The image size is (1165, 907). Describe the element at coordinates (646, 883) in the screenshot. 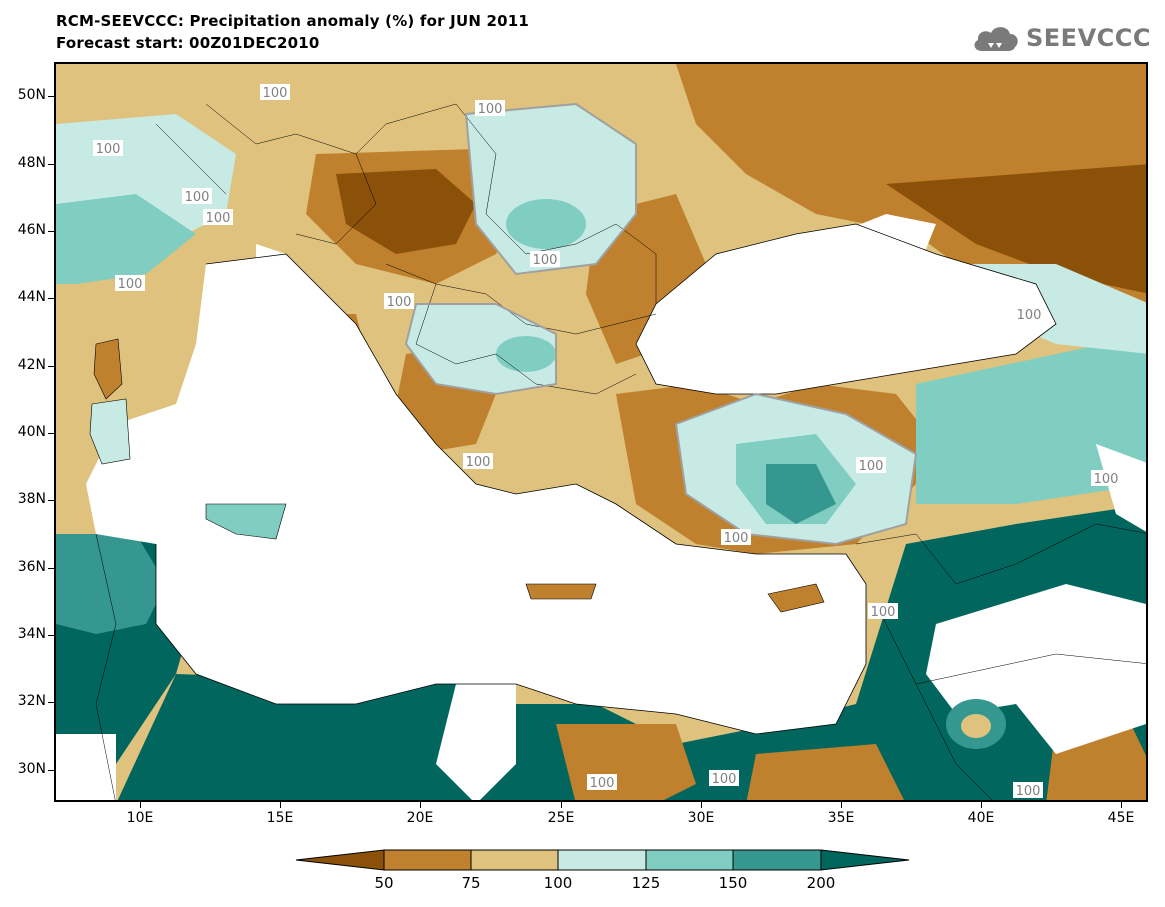

I see `colorbar-label: 125` at that location.